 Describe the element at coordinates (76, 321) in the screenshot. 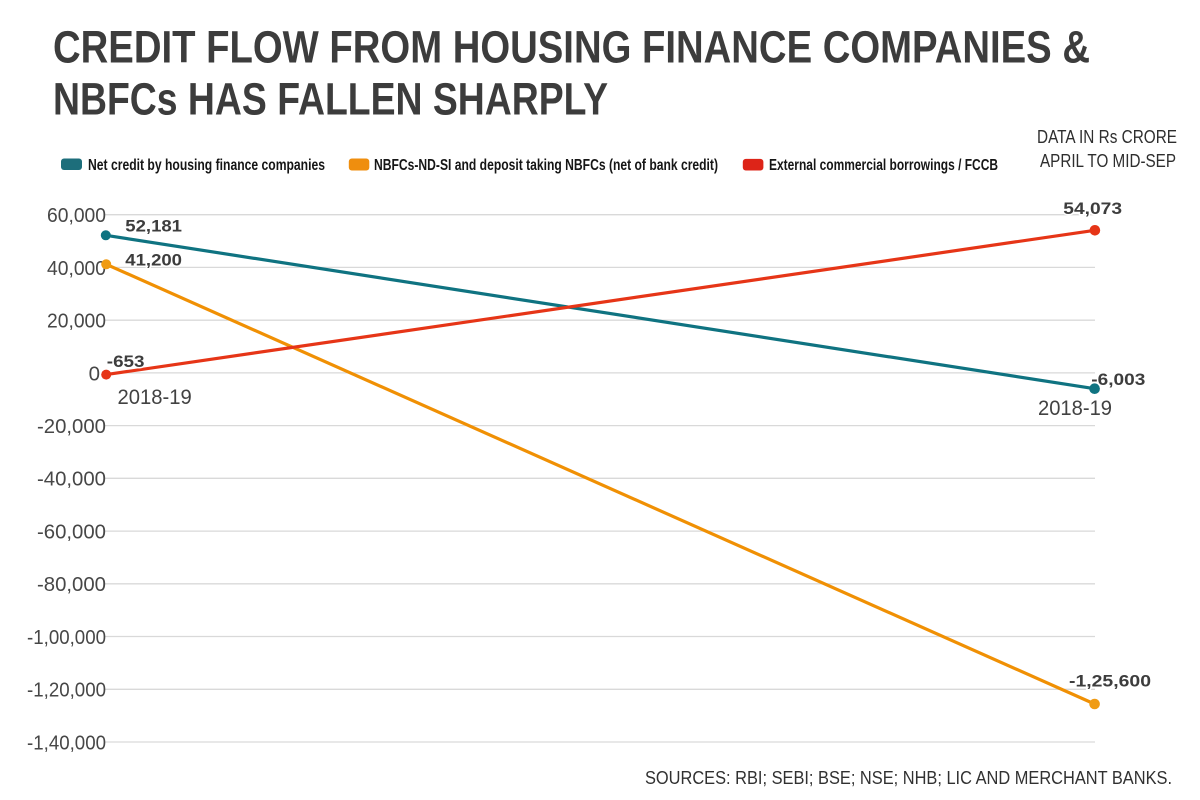

I see `svg-text: 20,000` at that location.